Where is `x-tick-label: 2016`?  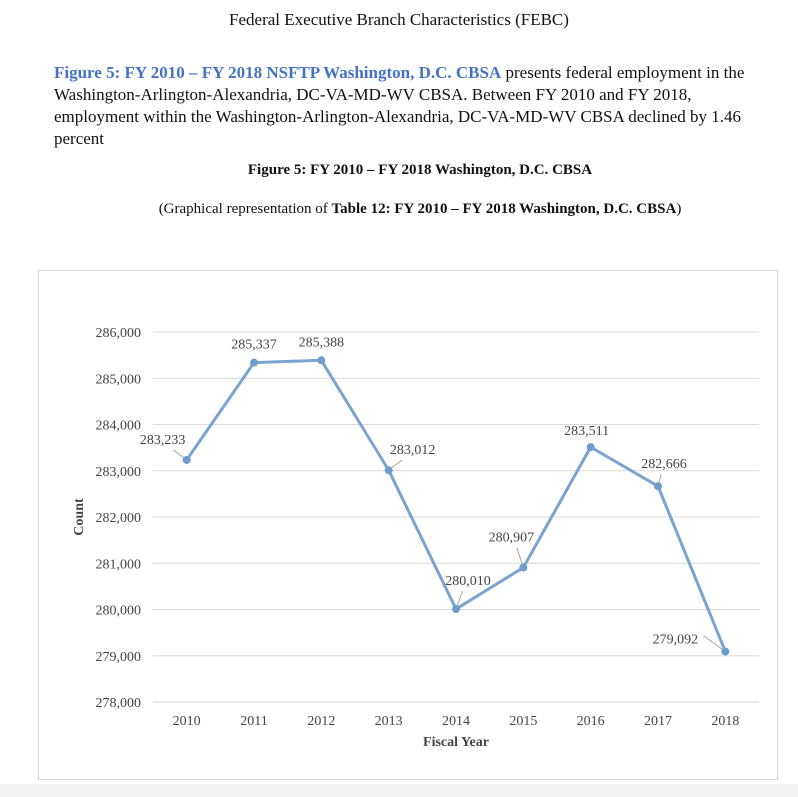
x-tick-label: 2016 is located at coordinates (591, 721).